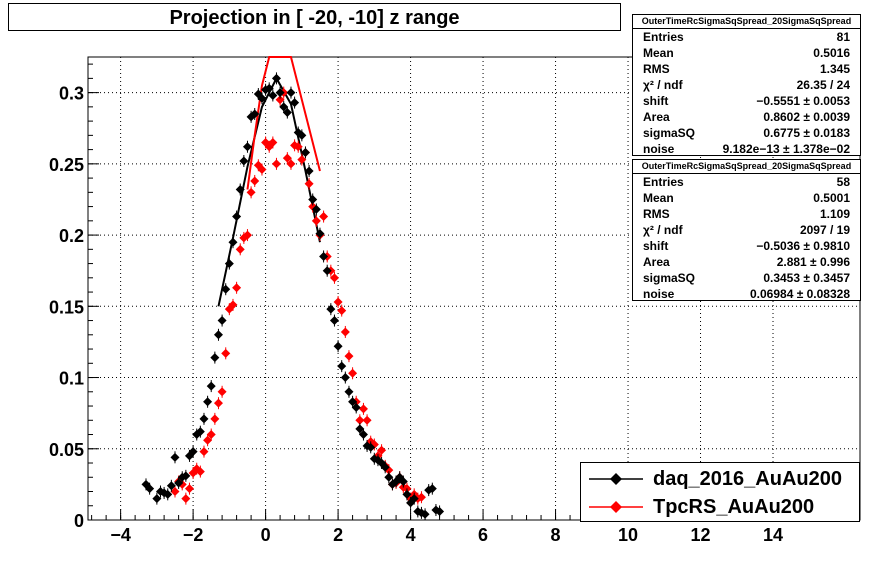  I want to click on legend-label-tpcrs: TpcRS_AuAu200, so click(734, 507).